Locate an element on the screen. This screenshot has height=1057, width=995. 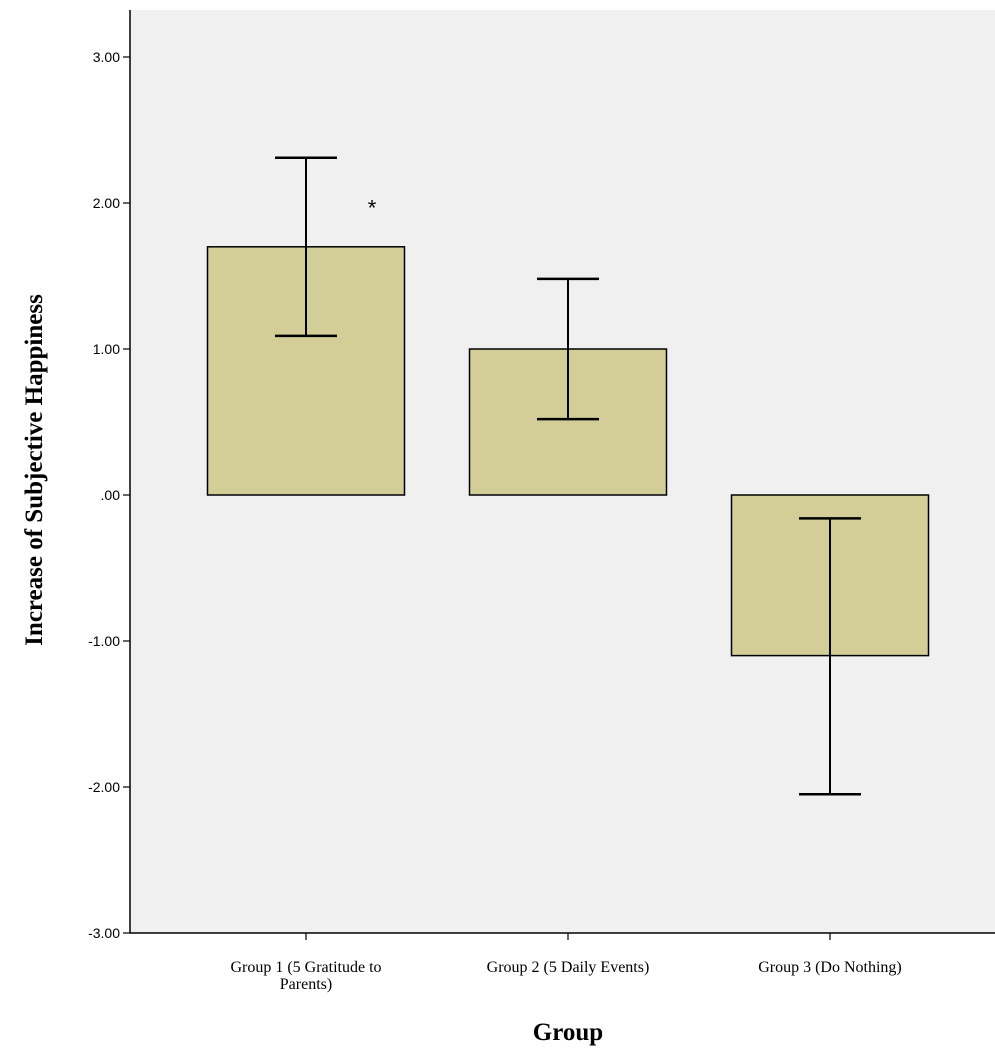
x-axis-title: Group is located at coordinates (568, 1032).